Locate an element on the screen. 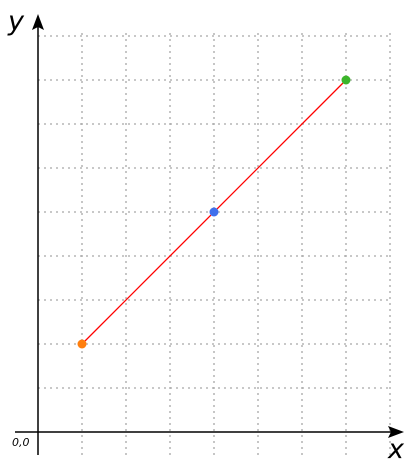 This screenshot has width=419, height=467. y-axis-label: y is located at coordinates (16, 21).